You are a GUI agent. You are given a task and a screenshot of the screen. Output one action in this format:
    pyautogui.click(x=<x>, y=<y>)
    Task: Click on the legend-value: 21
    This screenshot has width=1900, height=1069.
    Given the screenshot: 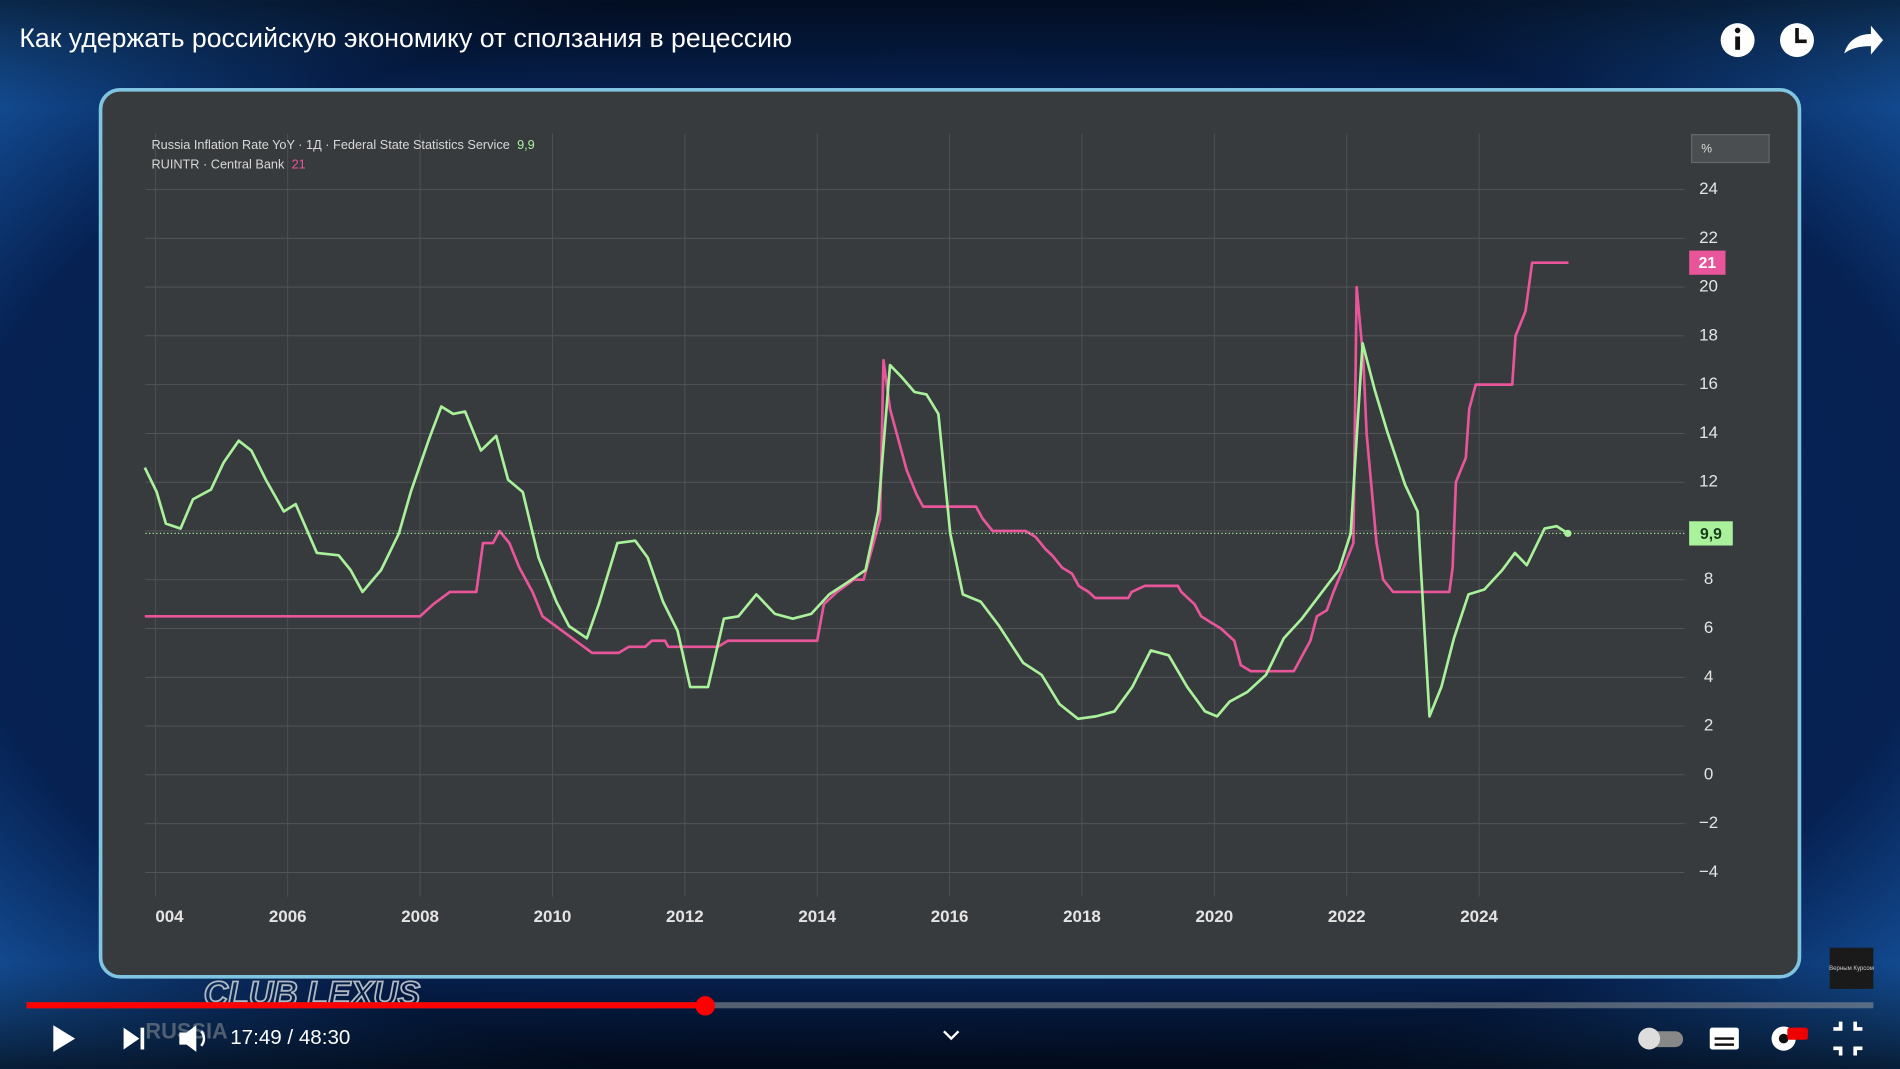 What is the action you would take?
    pyautogui.click(x=299, y=163)
    